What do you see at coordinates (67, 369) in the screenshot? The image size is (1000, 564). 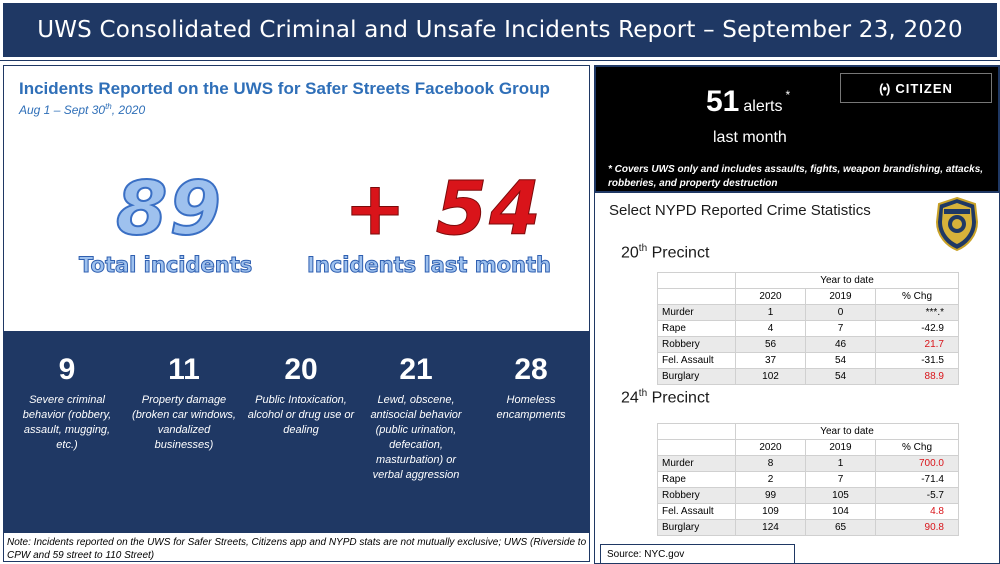 I see `category-count: 9` at bounding box center [67, 369].